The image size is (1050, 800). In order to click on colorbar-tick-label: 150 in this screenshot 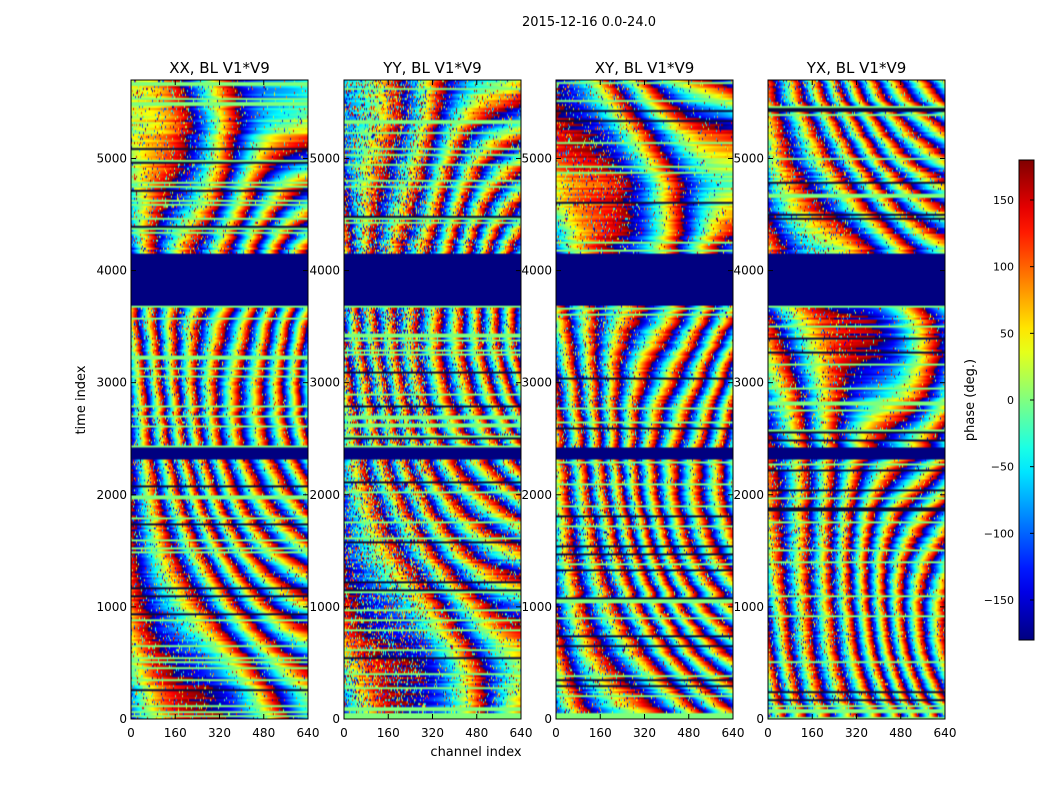, I will do `click(1003, 200)`.